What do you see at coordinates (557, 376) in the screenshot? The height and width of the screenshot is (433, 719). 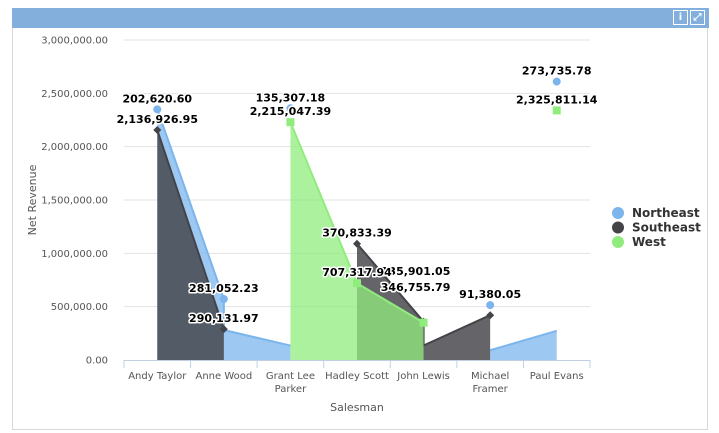 I see `x-tick-label: Paul Evans` at bounding box center [557, 376].